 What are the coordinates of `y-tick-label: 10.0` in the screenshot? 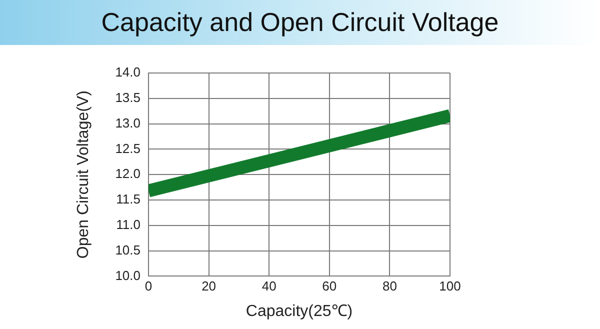 It's located at (127, 275).